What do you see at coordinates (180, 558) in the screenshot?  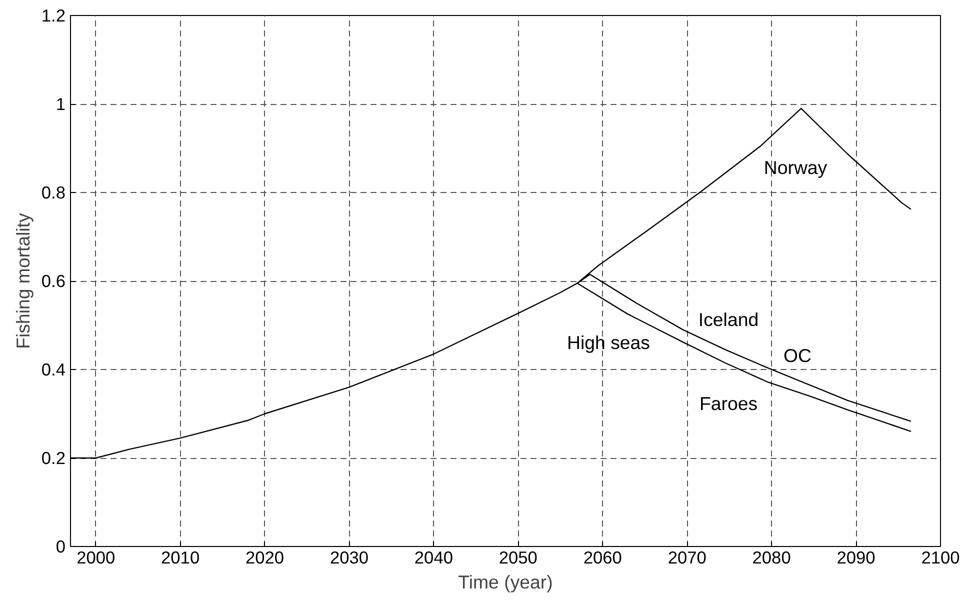 I see `x-tick-label: 2010` at bounding box center [180, 558].